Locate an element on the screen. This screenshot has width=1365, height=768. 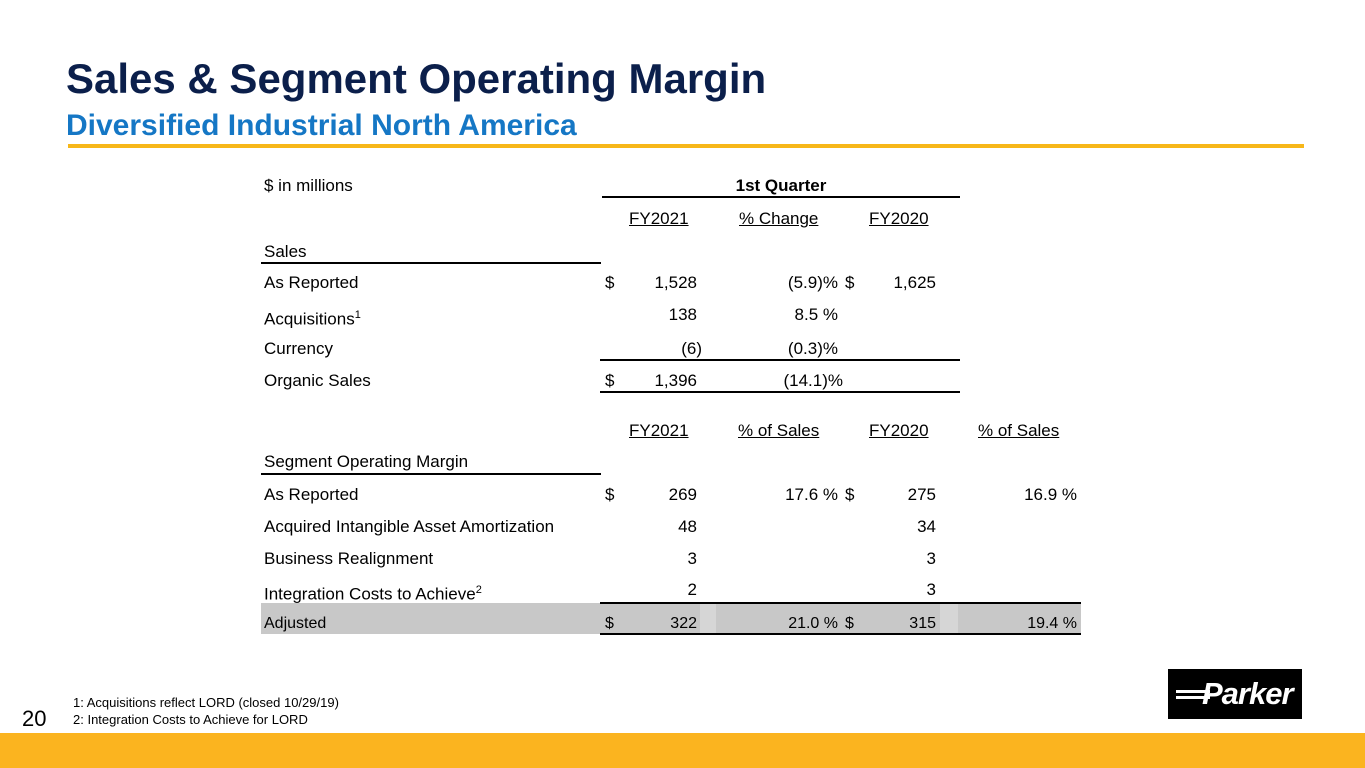
margin-col-pct1: % of Sales is located at coordinates (779, 430).